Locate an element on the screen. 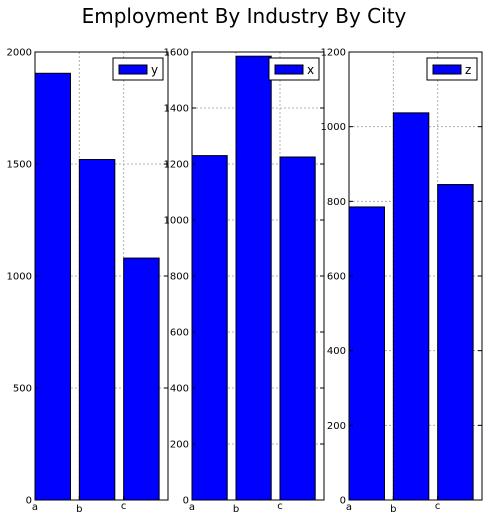 This screenshot has height=518, width=488. legend: z is located at coordinates (452, 69).